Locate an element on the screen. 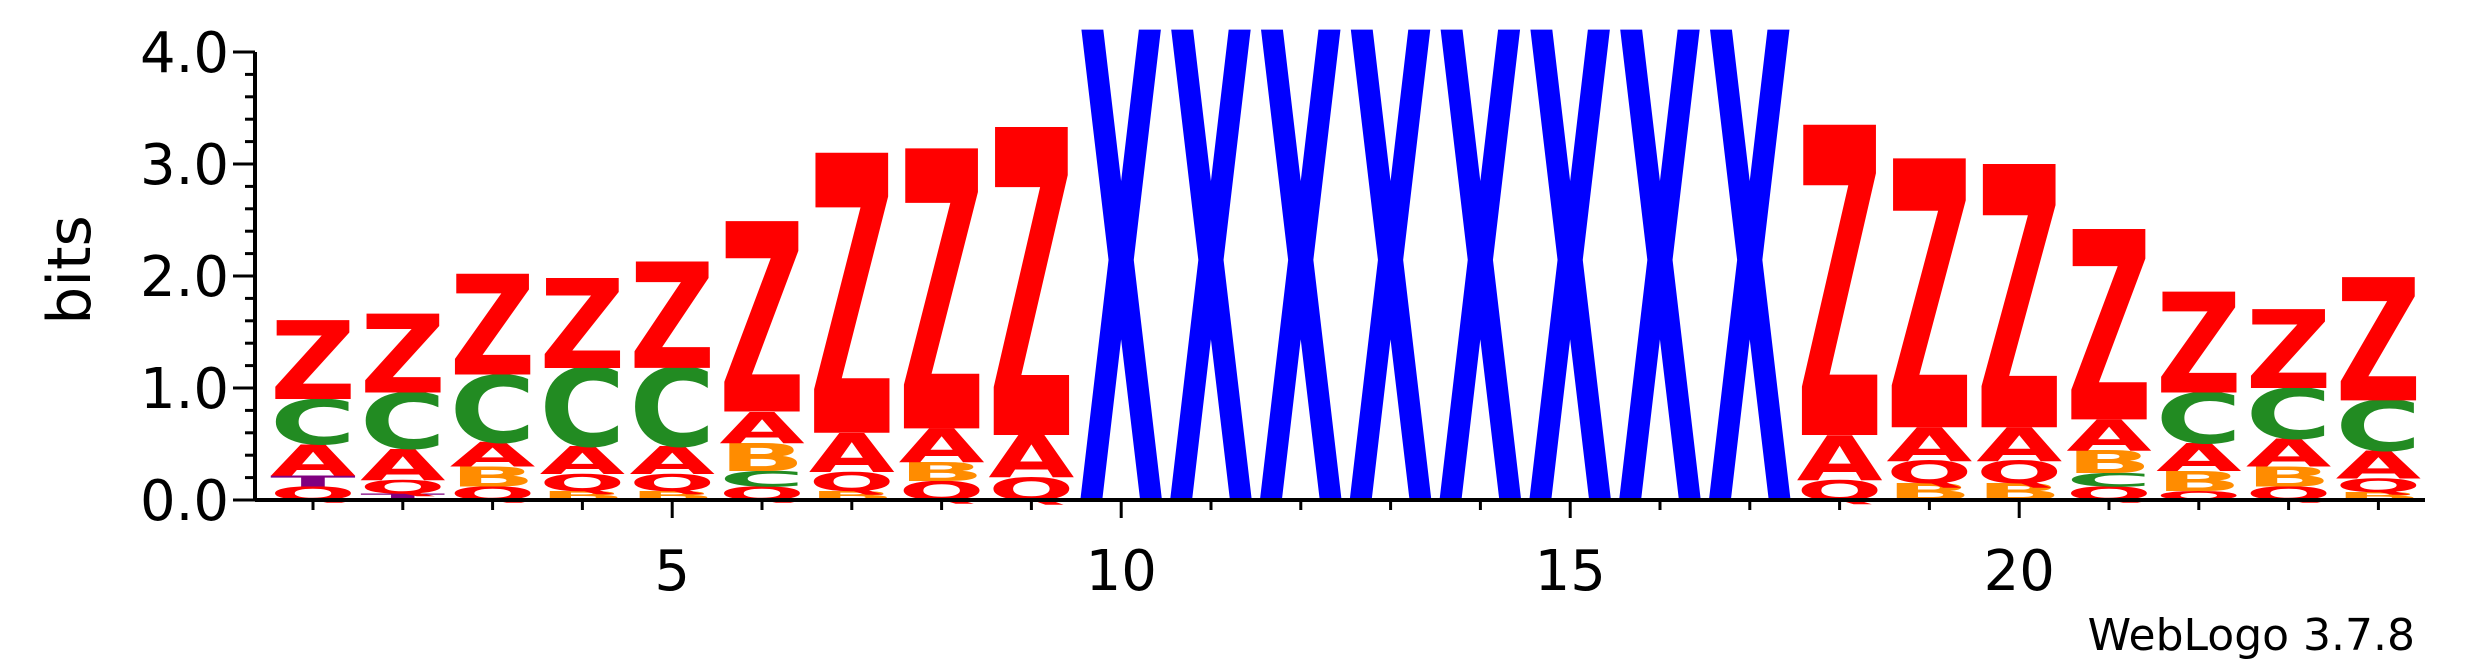 This screenshot has width=2475, height=667. y-ticks: 0.0 1.0 2.0 3.0 4.0 is located at coordinates (197, 277).